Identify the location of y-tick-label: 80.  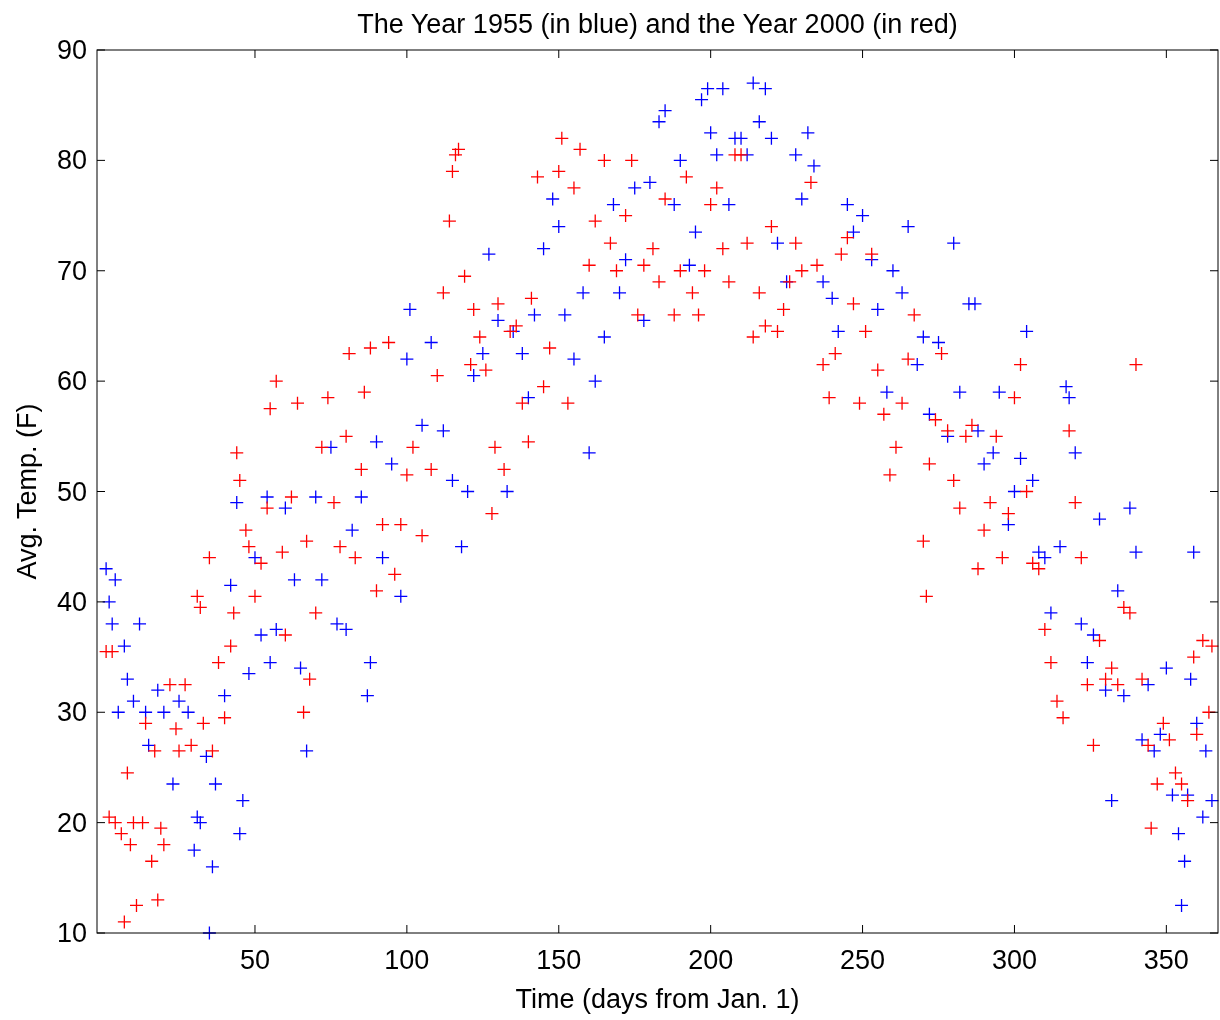
(71, 160).